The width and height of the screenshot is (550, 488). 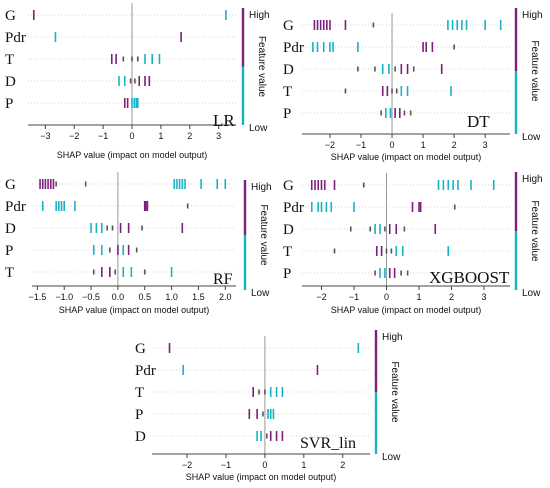 I want to click on x-tick-label: 1.0, so click(x=171, y=297).